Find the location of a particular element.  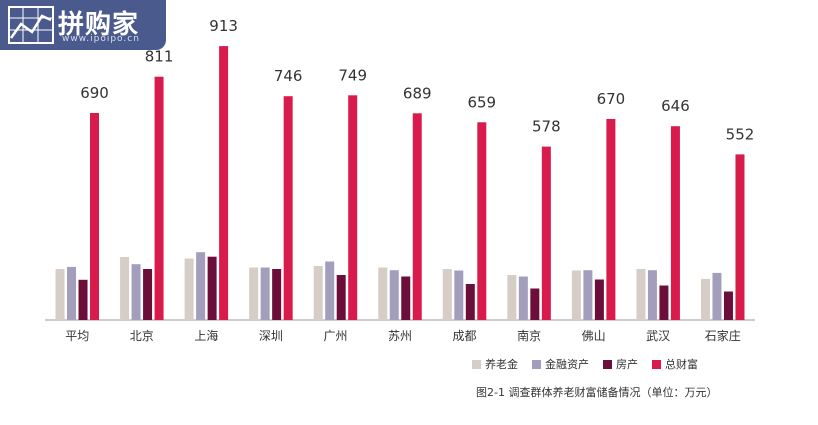

legend-label-financial: 金融资产 is located at coordinates (567, 364).